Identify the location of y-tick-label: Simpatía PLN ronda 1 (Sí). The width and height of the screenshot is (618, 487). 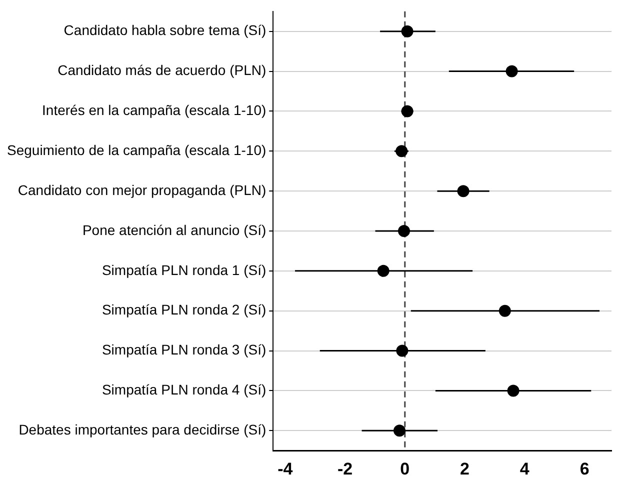
(184, 270).